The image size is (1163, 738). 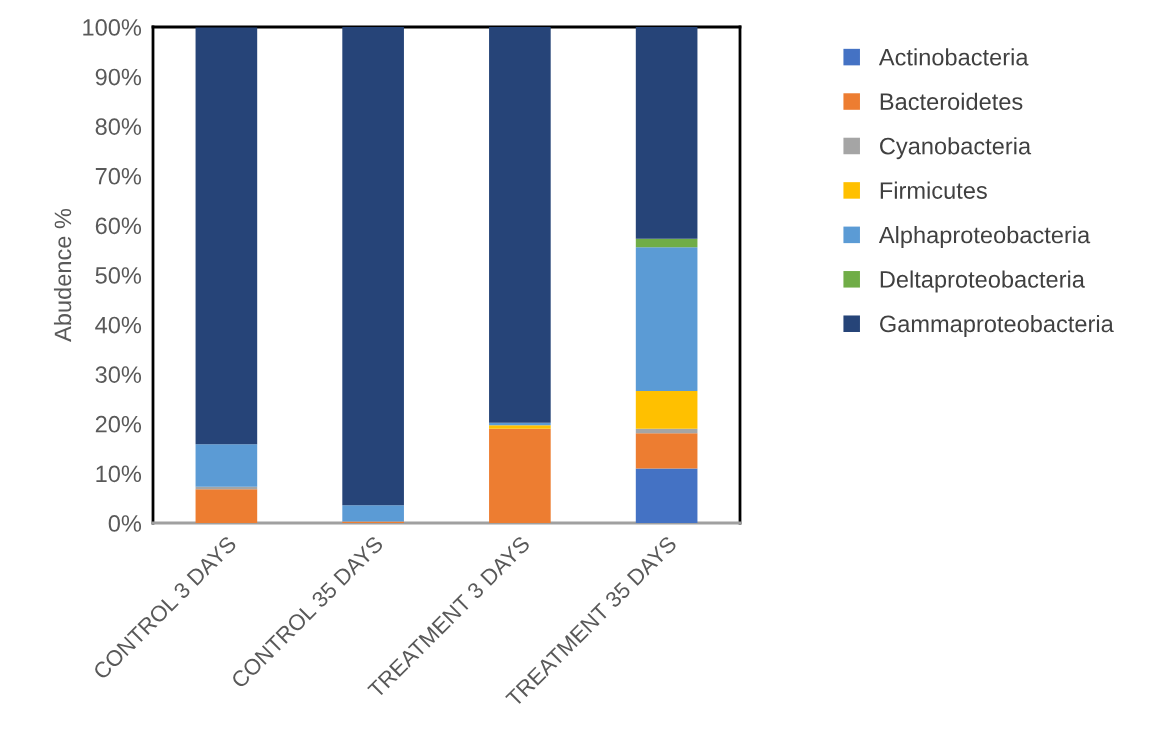 I want to click on y-axis-title: Abudence %, so click(x=62, y=275).